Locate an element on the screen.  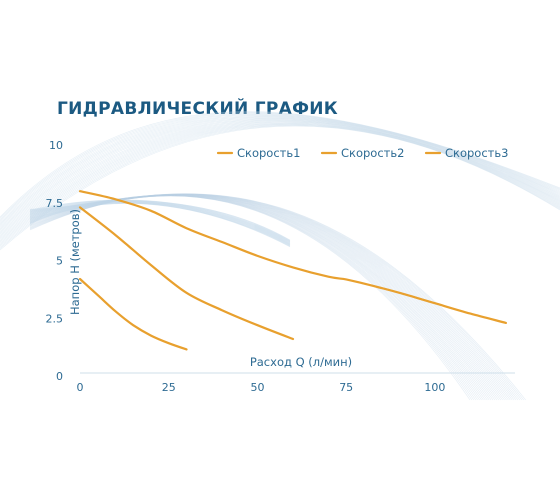
x-tick-label: 75 is located at coordinates (346, 387).